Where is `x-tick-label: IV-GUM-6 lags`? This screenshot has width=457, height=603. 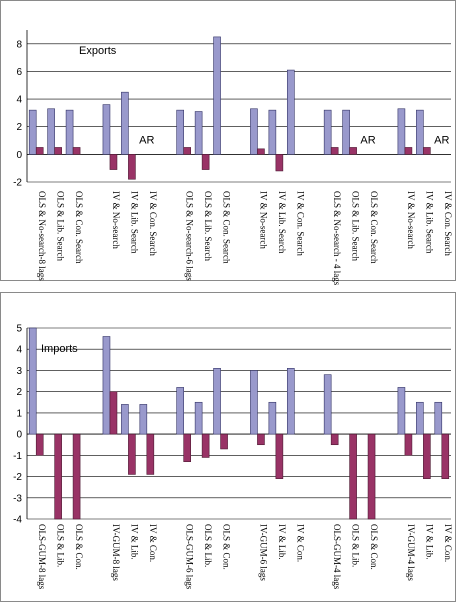
x-tick-label: IV-GUM-6 lags is located at coordinates (263, 552).